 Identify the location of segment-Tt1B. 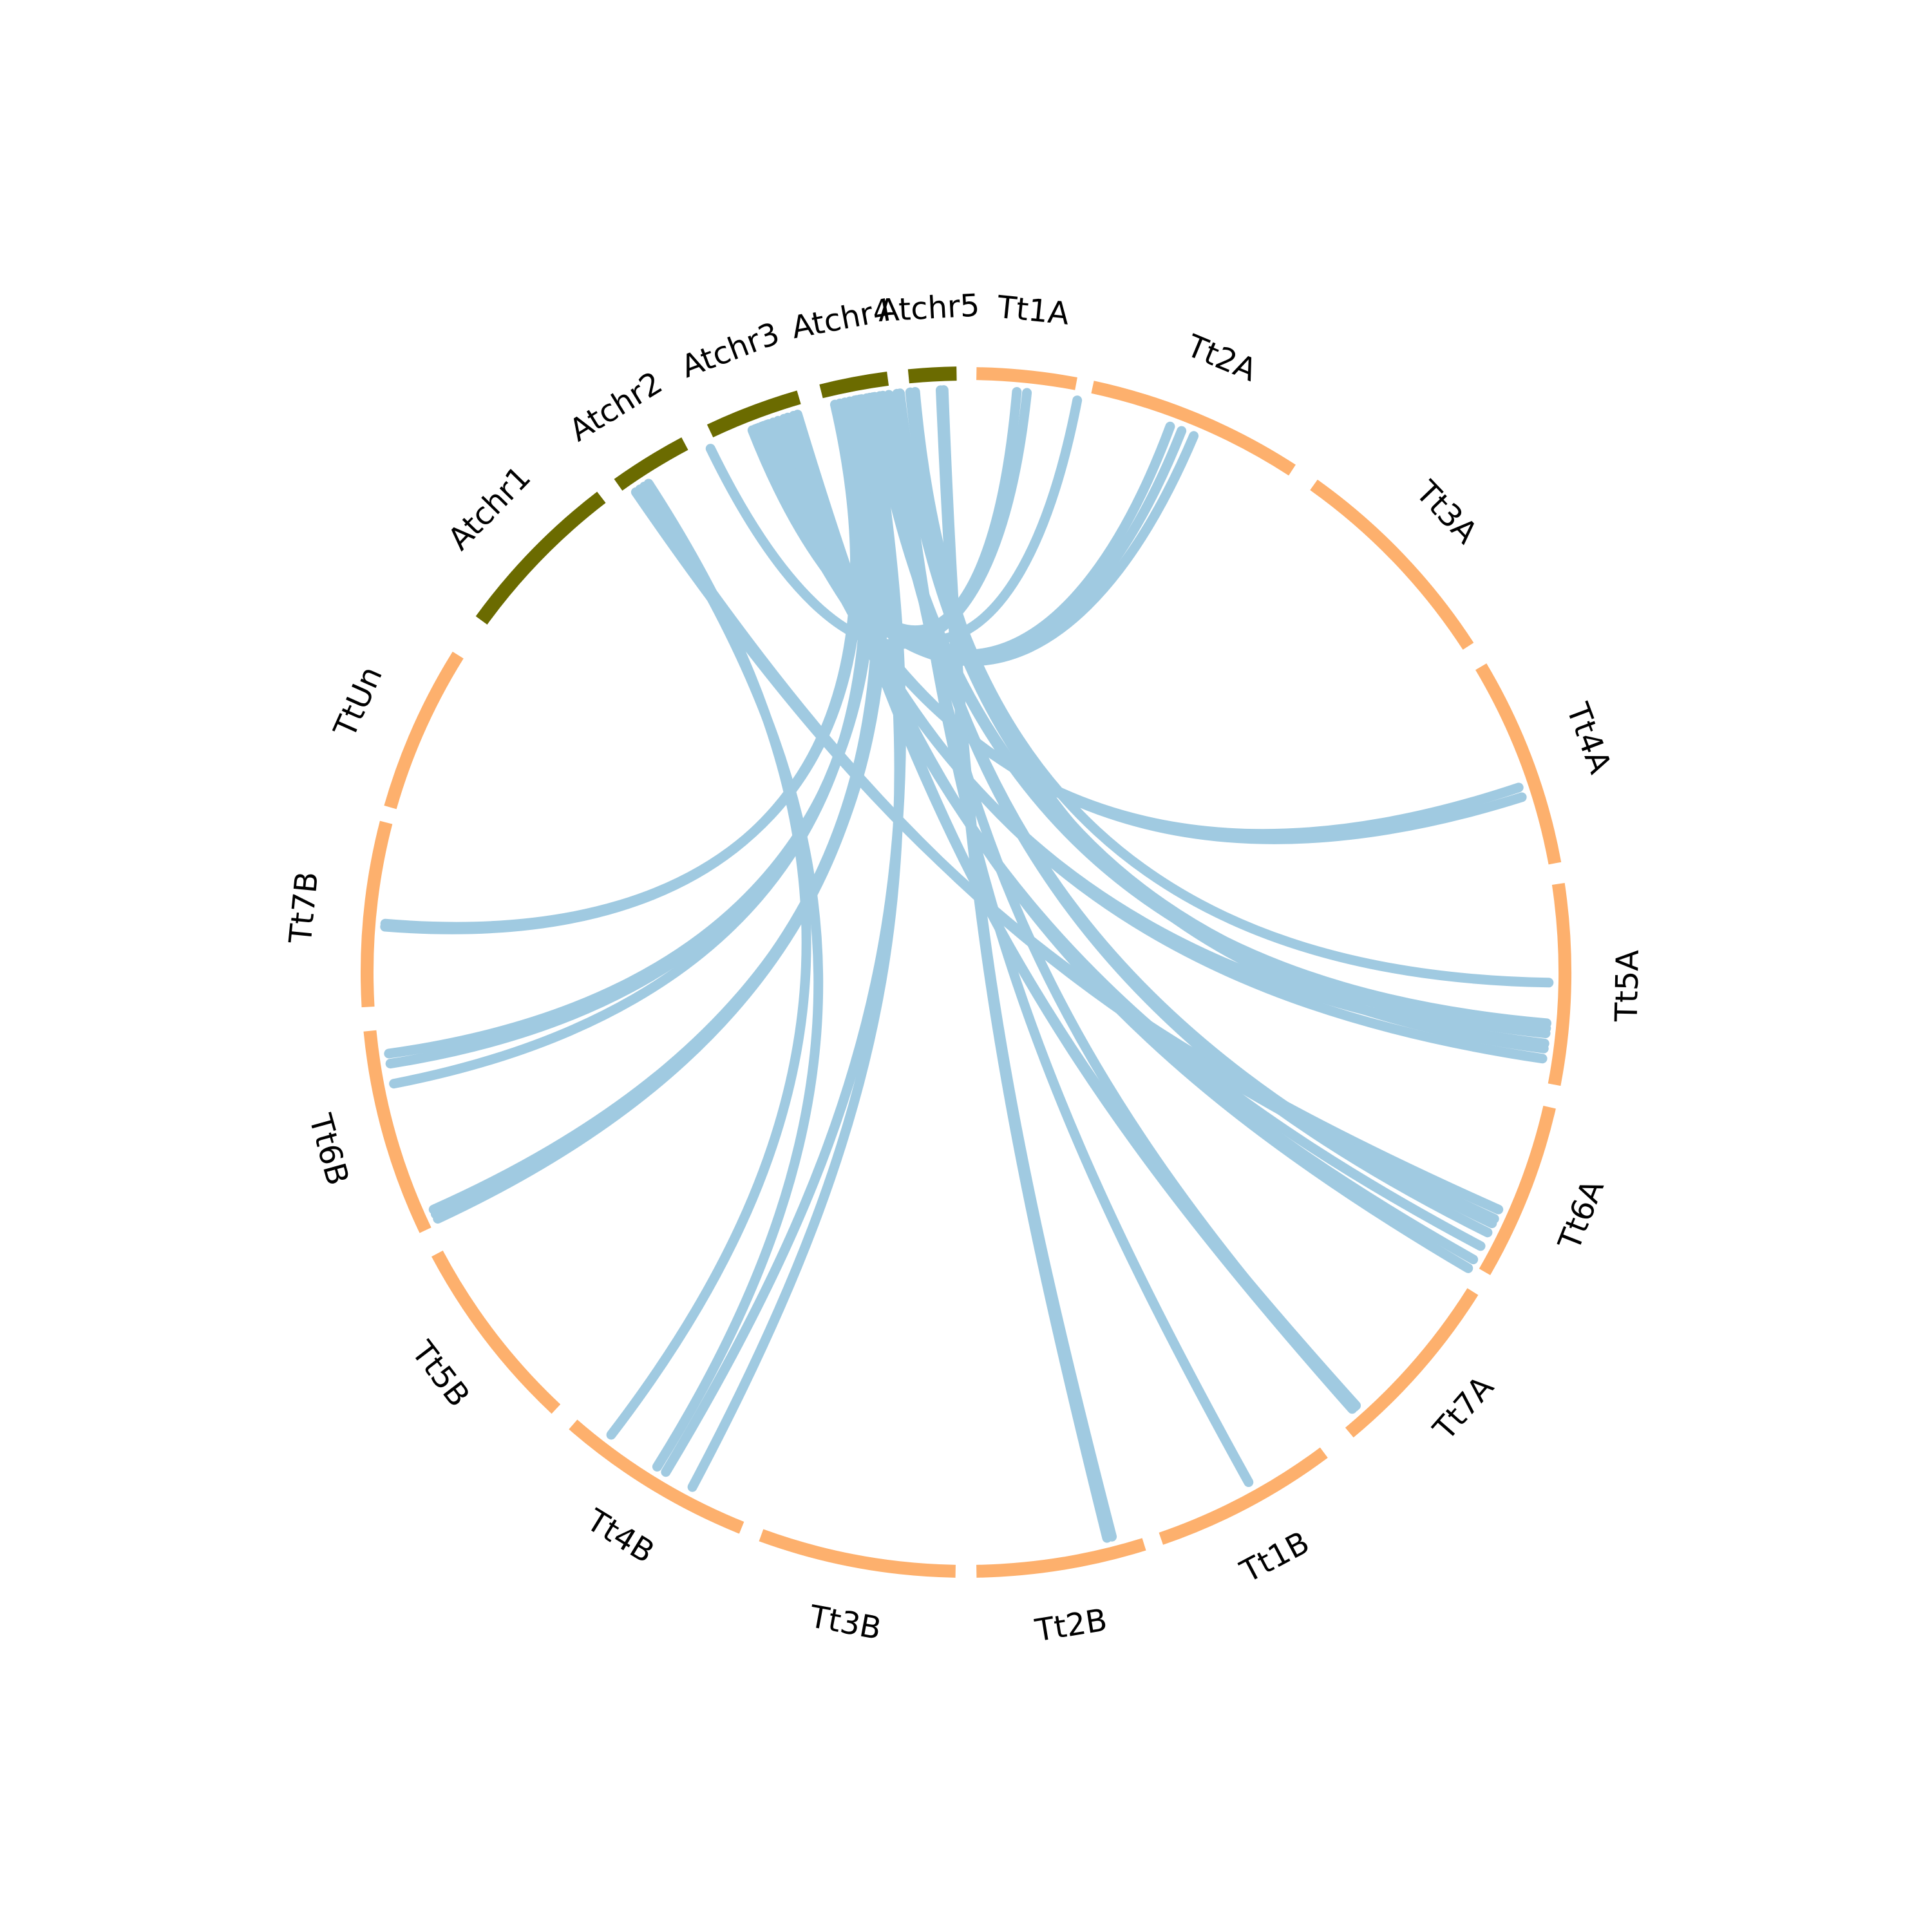
(1243, 1496).